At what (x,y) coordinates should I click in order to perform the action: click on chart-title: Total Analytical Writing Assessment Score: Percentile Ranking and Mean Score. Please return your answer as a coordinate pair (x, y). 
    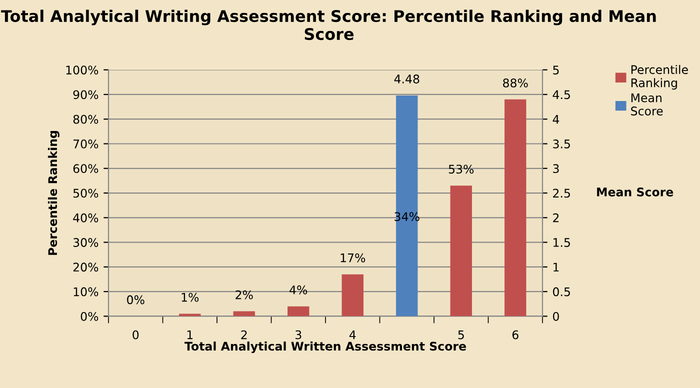
    Looking at the image, I should click on (328, 25).